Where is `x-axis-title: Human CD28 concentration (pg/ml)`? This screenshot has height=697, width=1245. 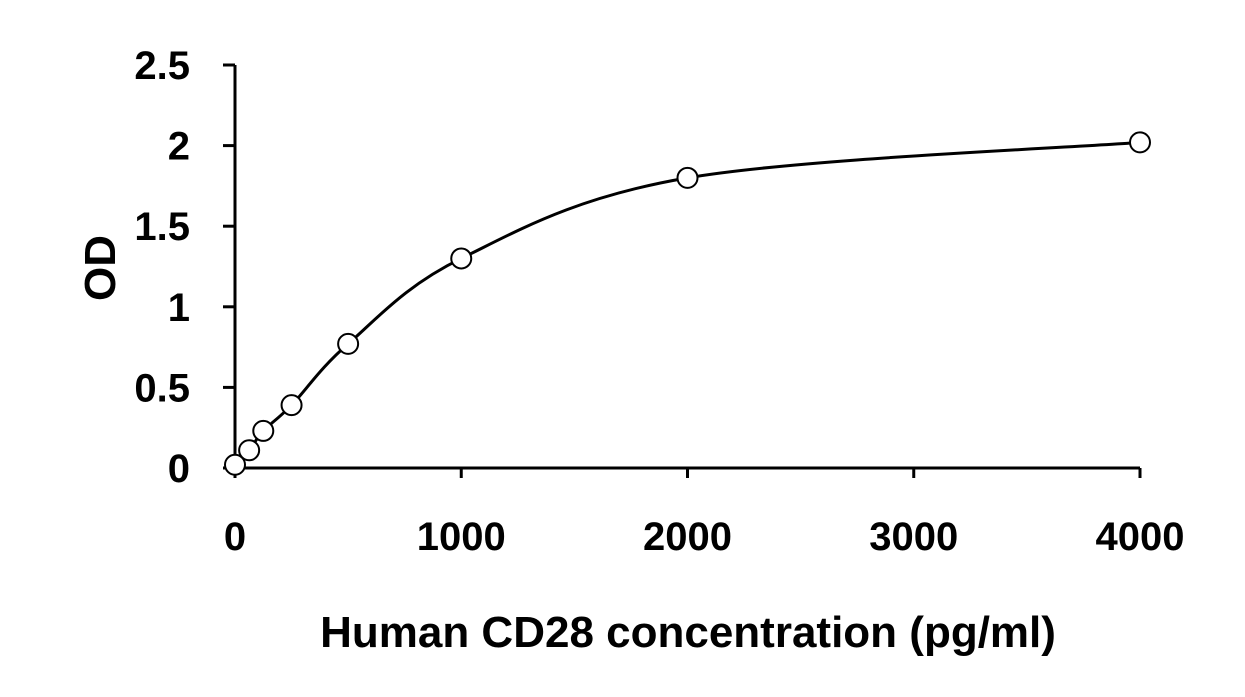
x-axis-title: Human CD28 concentration (pg/ml) is located at coordinates (688, 632).